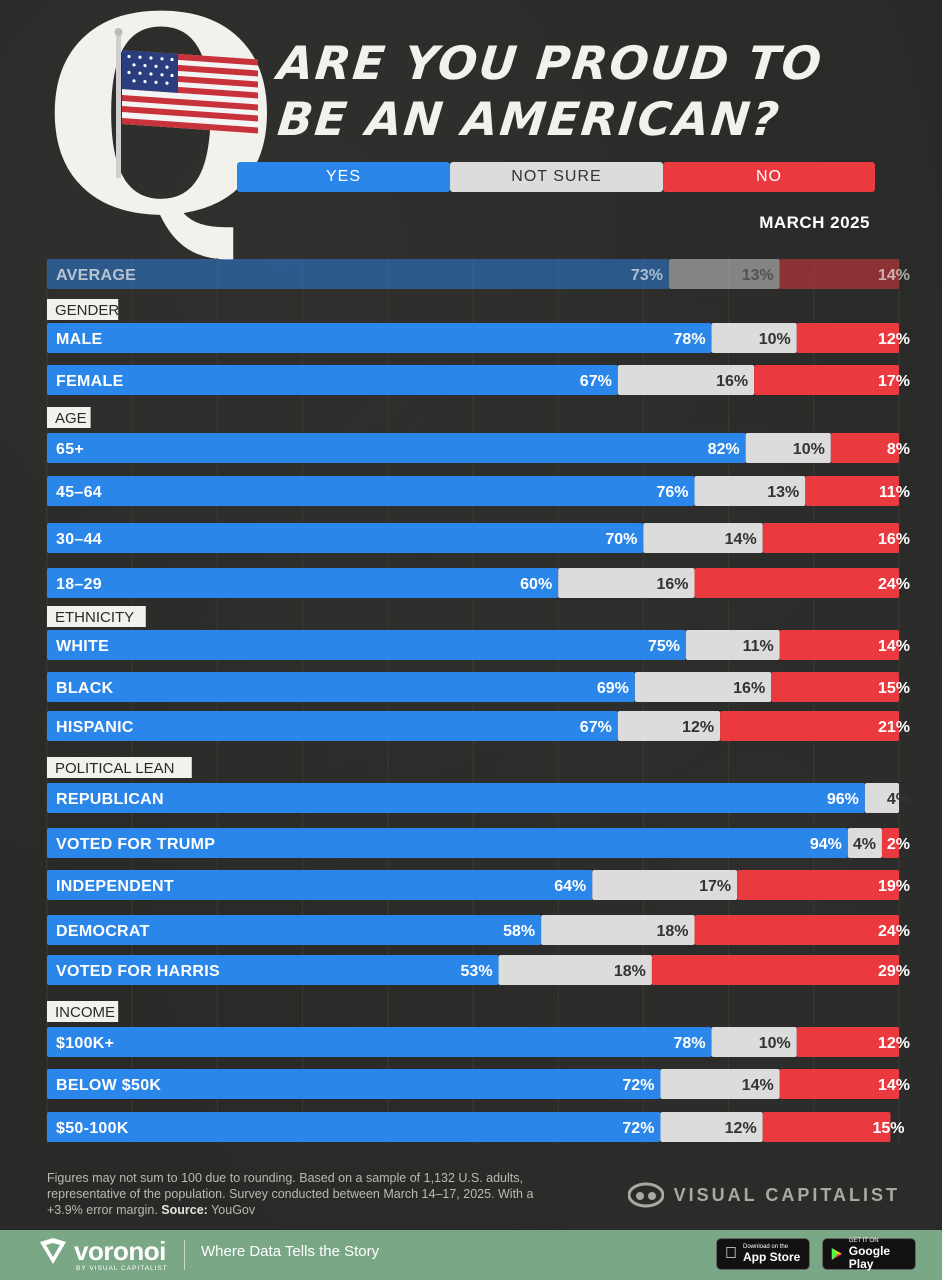  I want to click on data-label-yes: 94%, so click(826, 844).